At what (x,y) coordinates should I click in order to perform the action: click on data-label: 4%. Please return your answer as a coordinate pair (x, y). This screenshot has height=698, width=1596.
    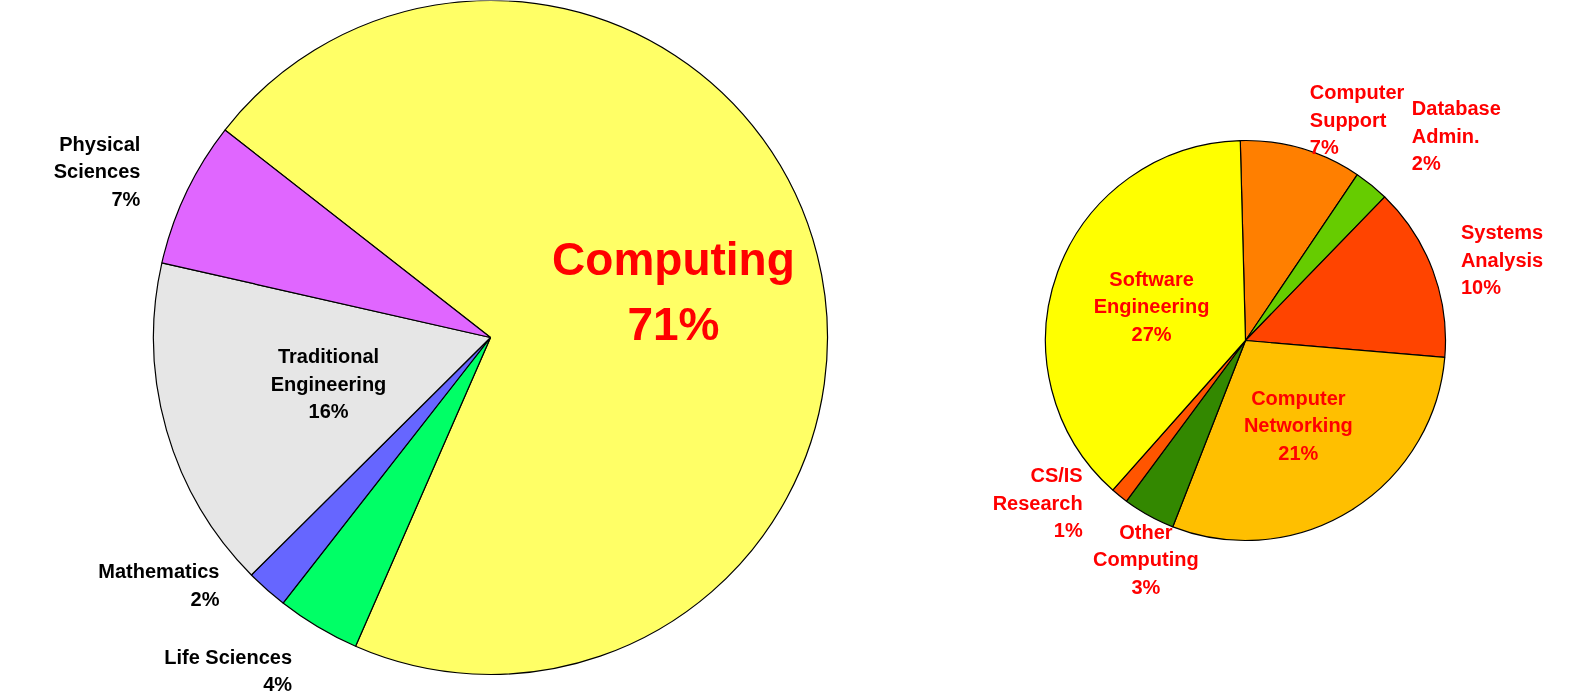
    Looking at the image, I should click on (278, 684).